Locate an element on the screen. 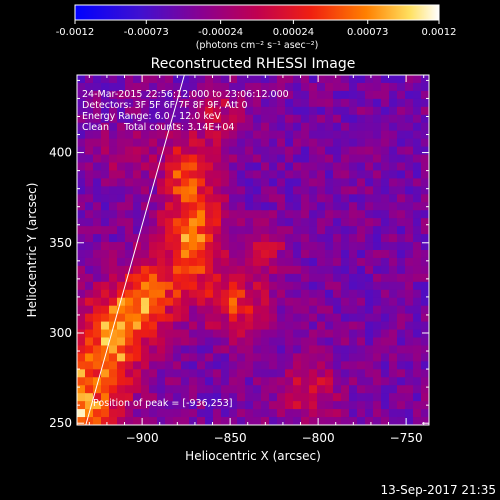 The width and height of the screenshot is (500, 500). colorbar-unit-label: (photons cm⁻² s⁻¹ asec⁻²) is located at coordinates (257, 45).